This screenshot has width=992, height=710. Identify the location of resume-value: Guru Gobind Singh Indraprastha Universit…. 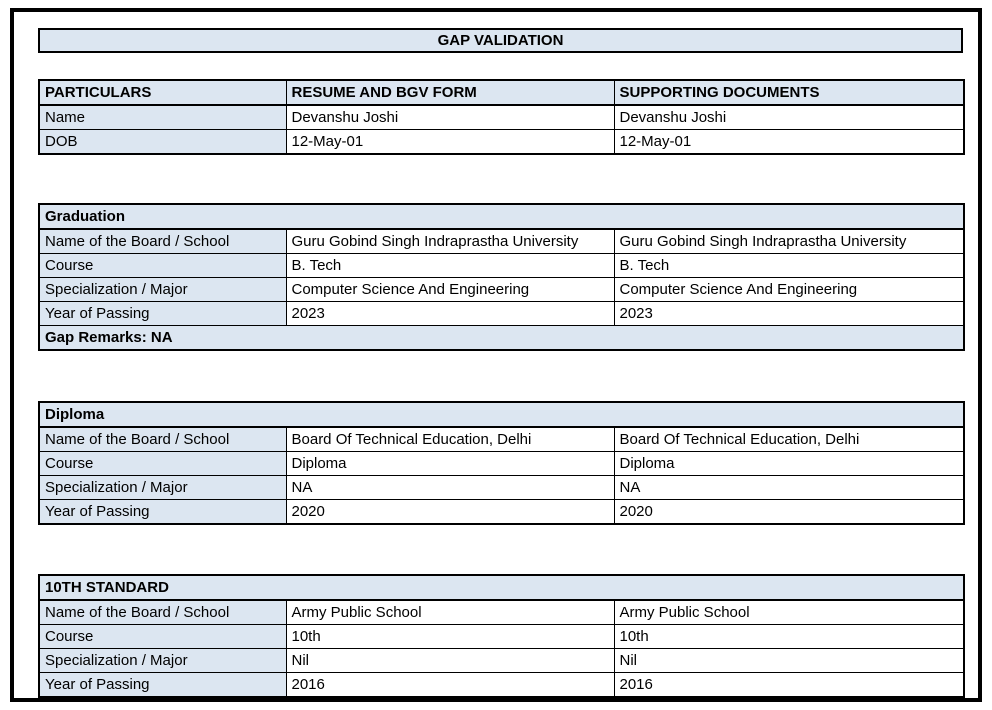
(450, 241).